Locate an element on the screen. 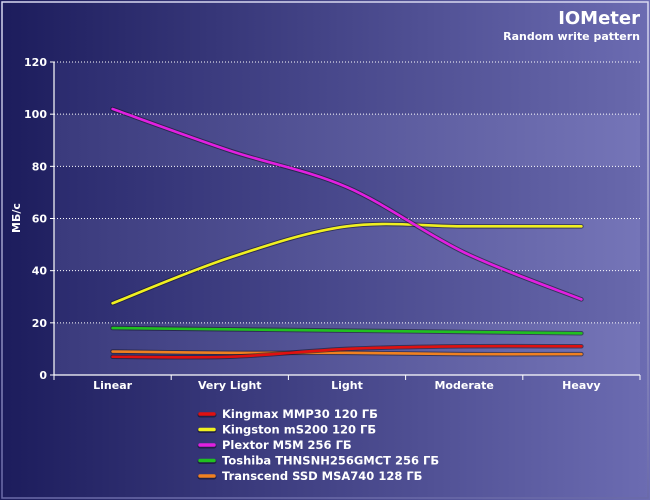 The width and height of the screenshot is (650, 500). legend-label: Kingmax MMP30 120 ГБ is located at coordinates (300, 414).